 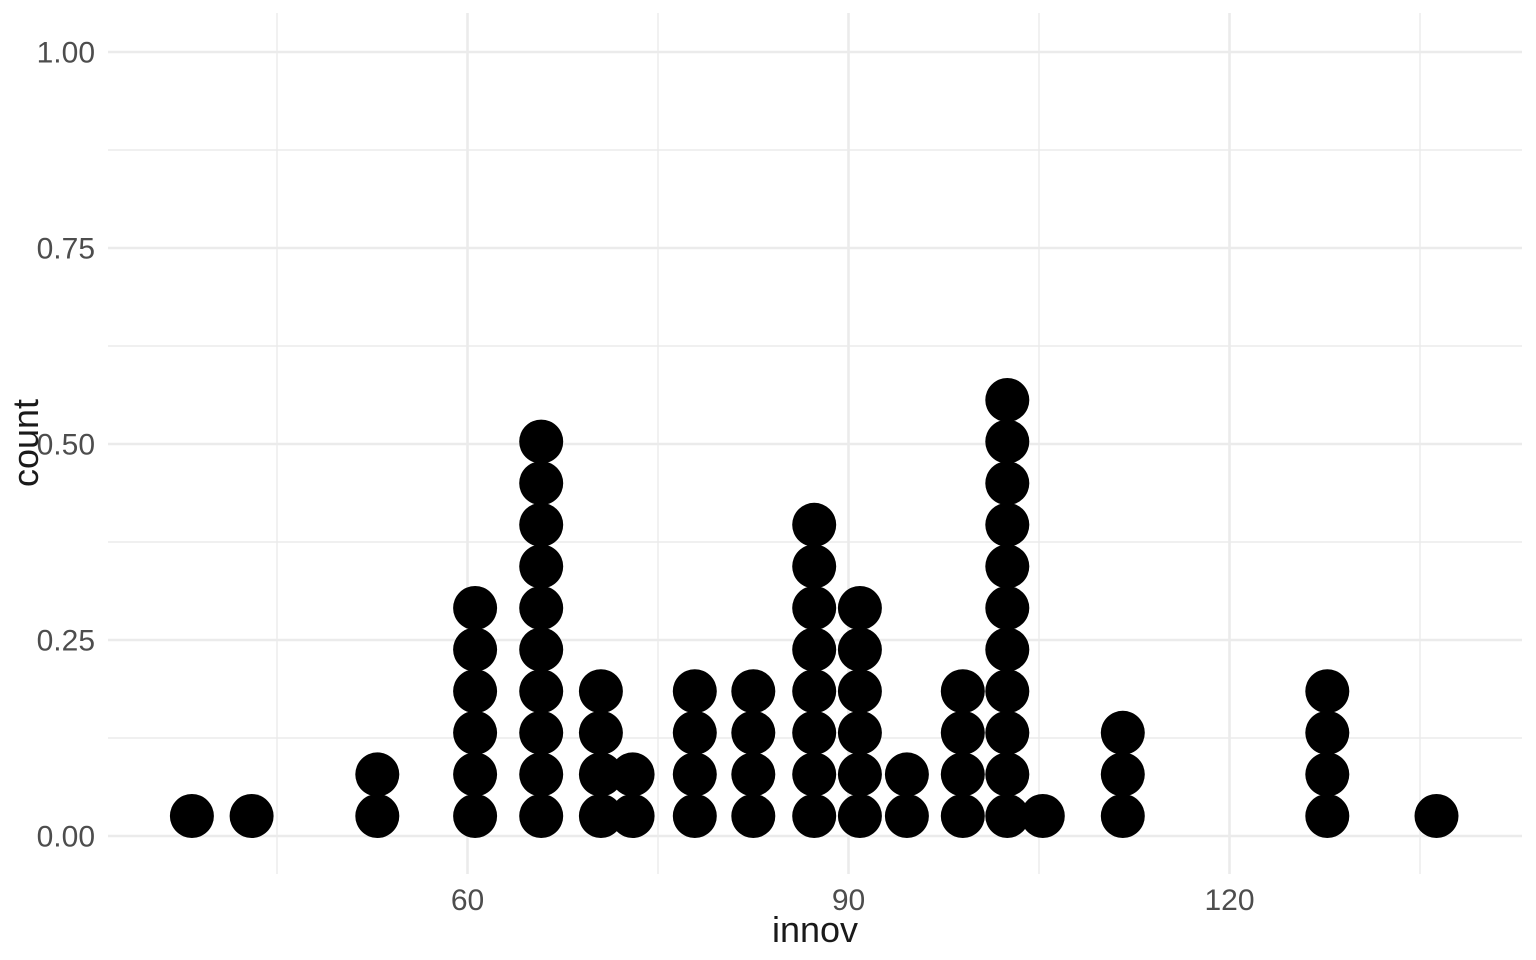 What do you see at coordinates (66, 641) in the screenshot?
I see `y-tick-label: 0.25` at bounding box center [66, 641].